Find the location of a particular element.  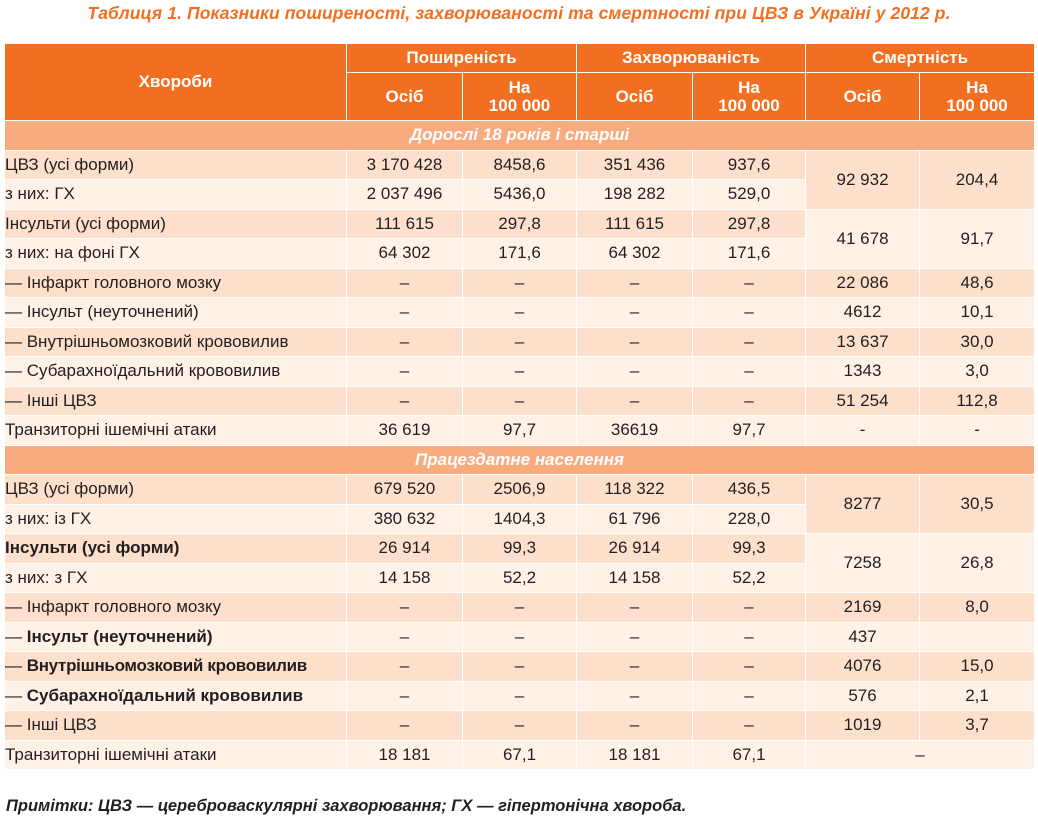

cell-mortality-persons: 4612 is located at coordinates (863, 312).